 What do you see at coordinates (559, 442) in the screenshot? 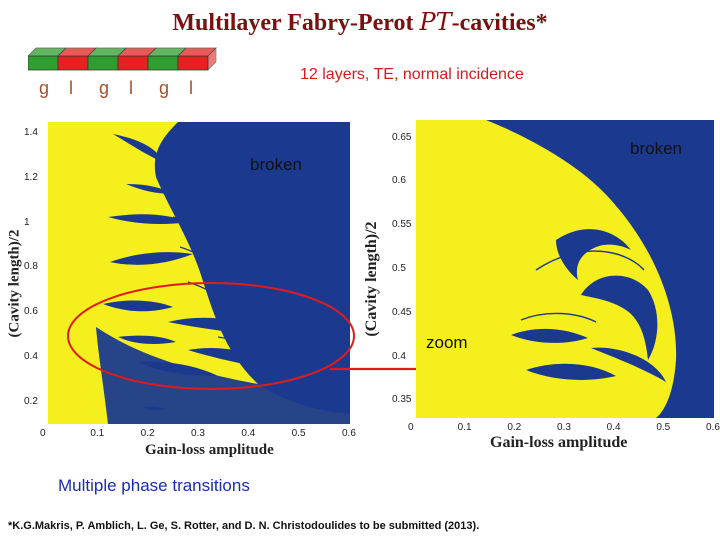
I see `right-xlabel: Gain-loss amplitude` at bounding box center [559, 442].